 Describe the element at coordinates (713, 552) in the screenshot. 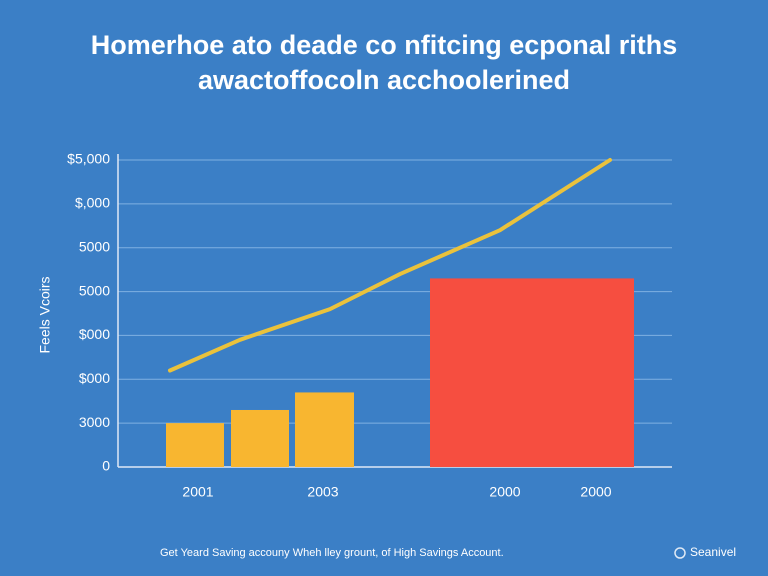

I see `brand: Seanivel` at that location.